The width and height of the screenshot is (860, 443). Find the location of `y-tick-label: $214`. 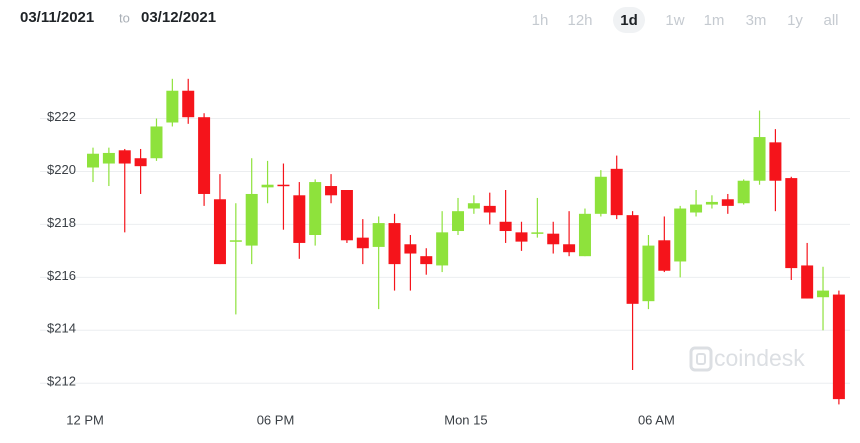

y-tick-label: $214 is located at coordinates (61, 328).